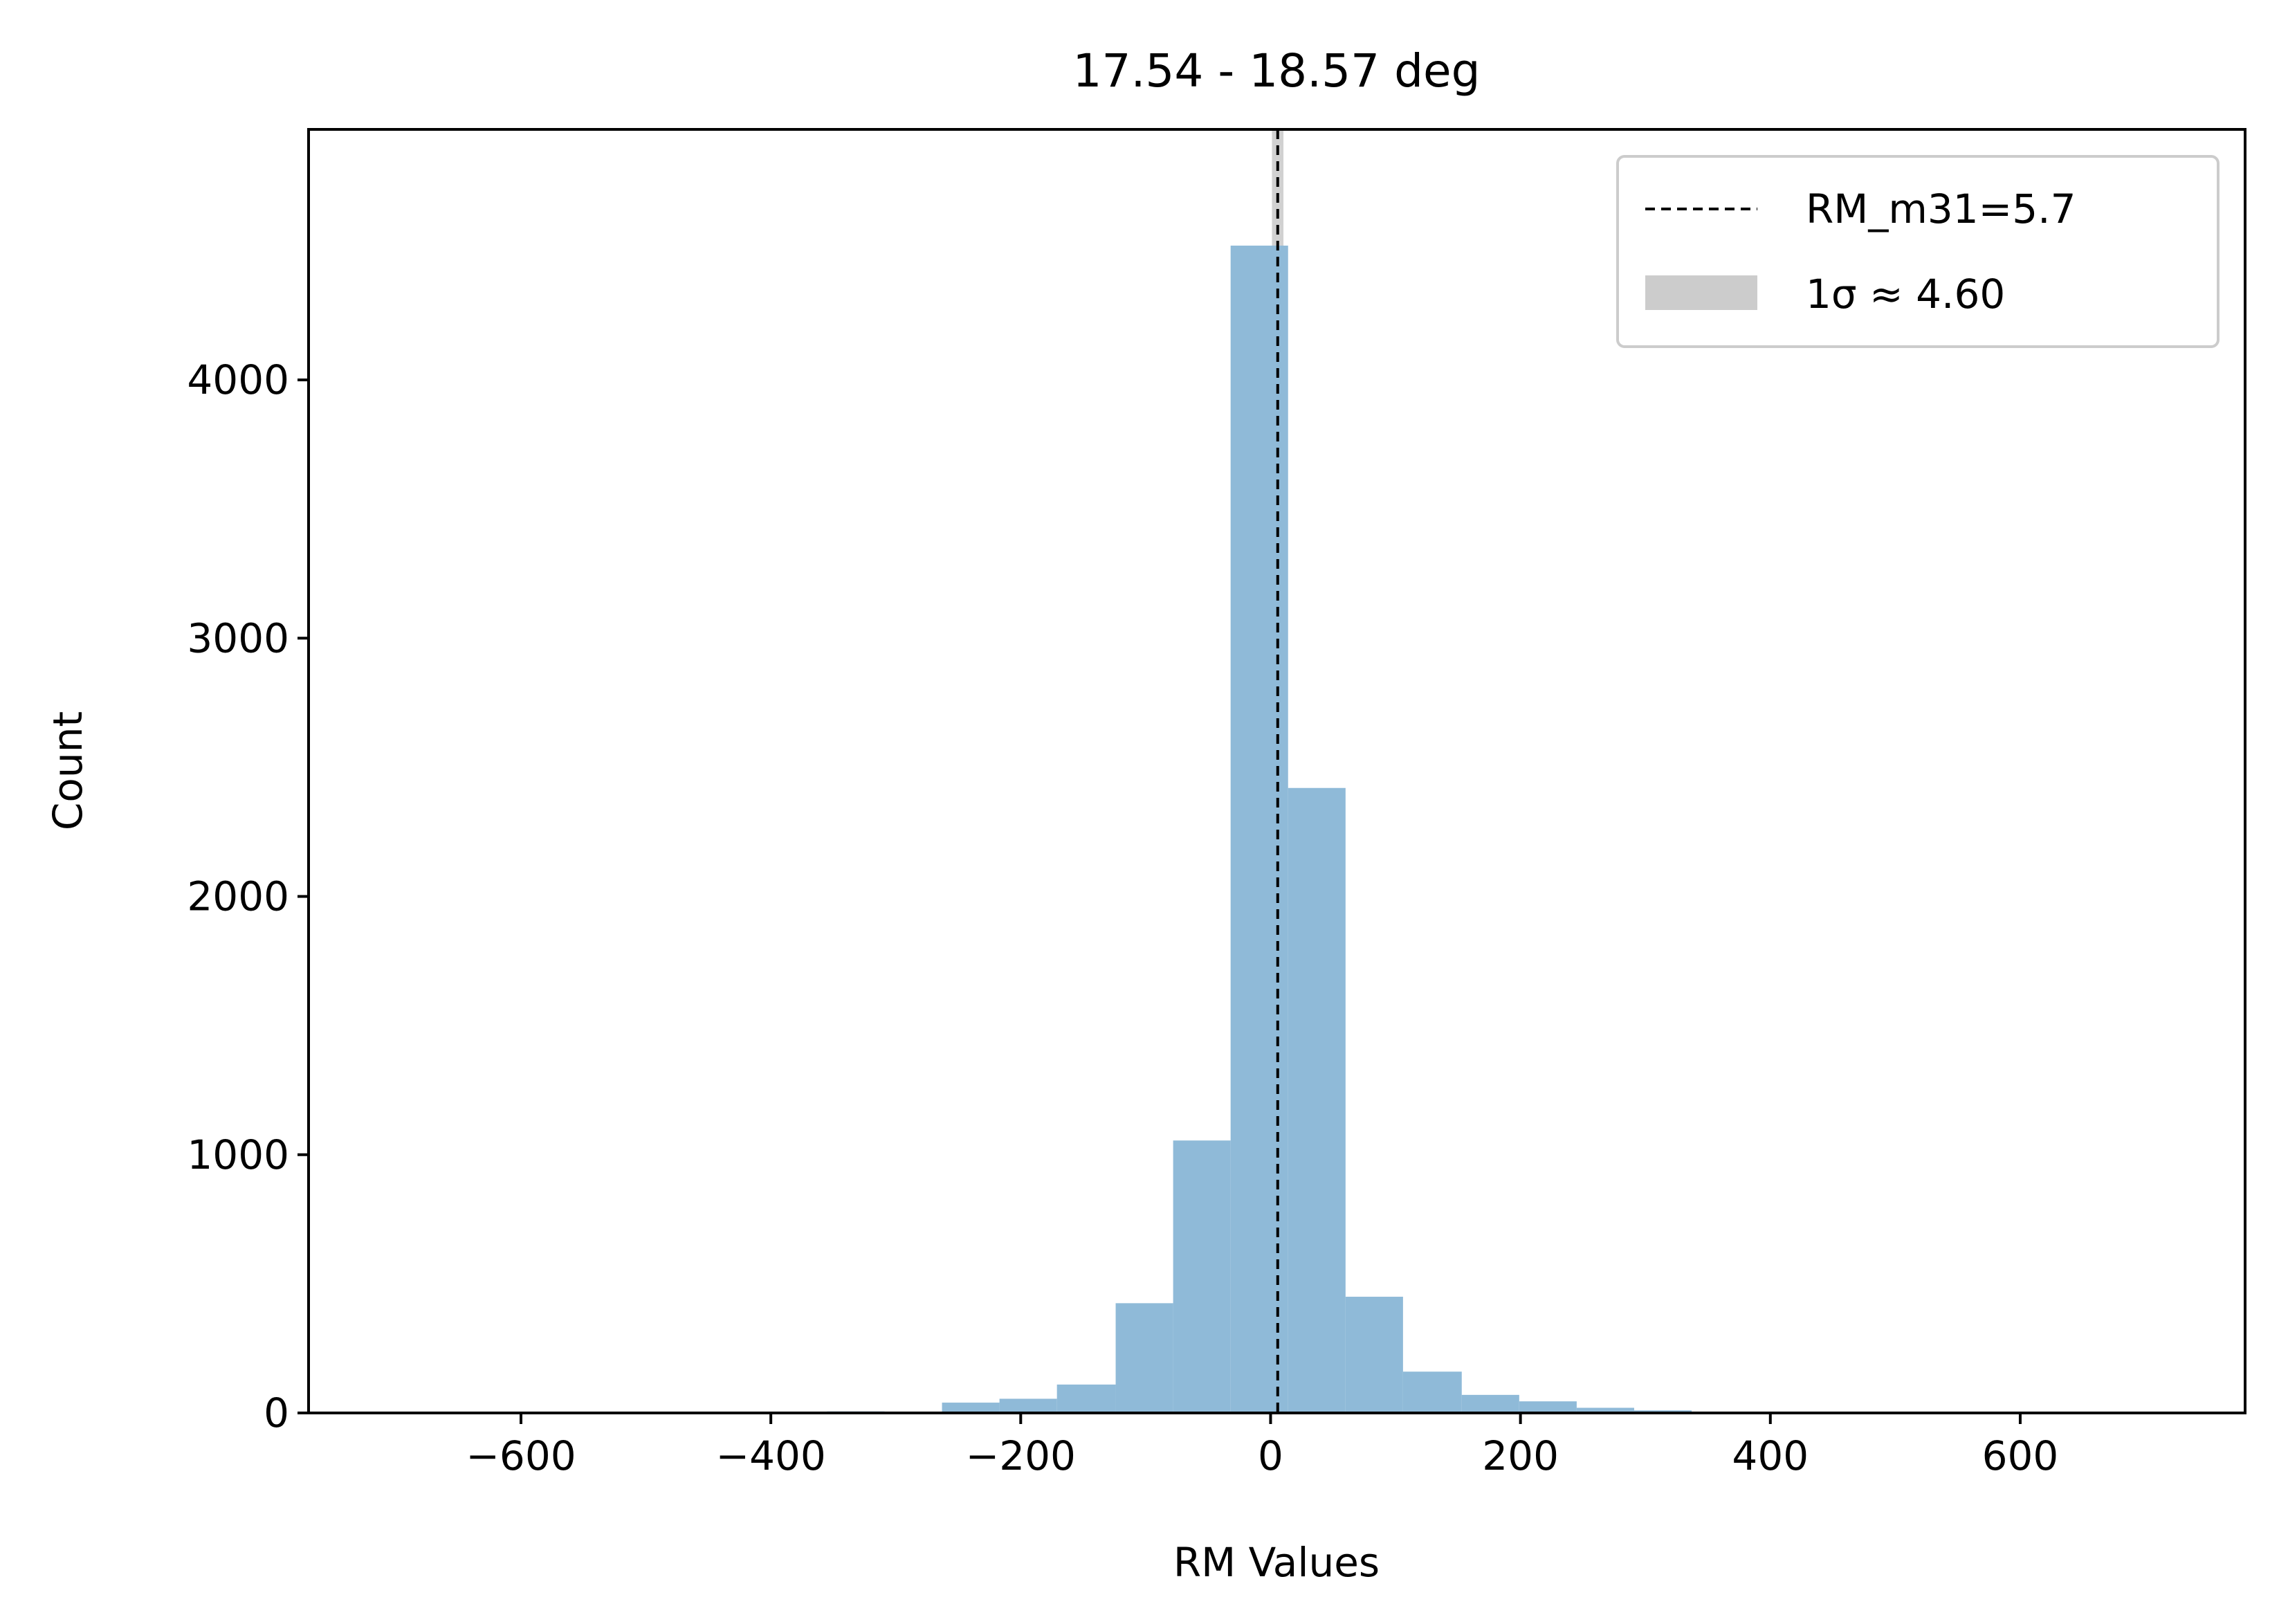  I want to click on x-tick-label: −600, so click(521, 1455).